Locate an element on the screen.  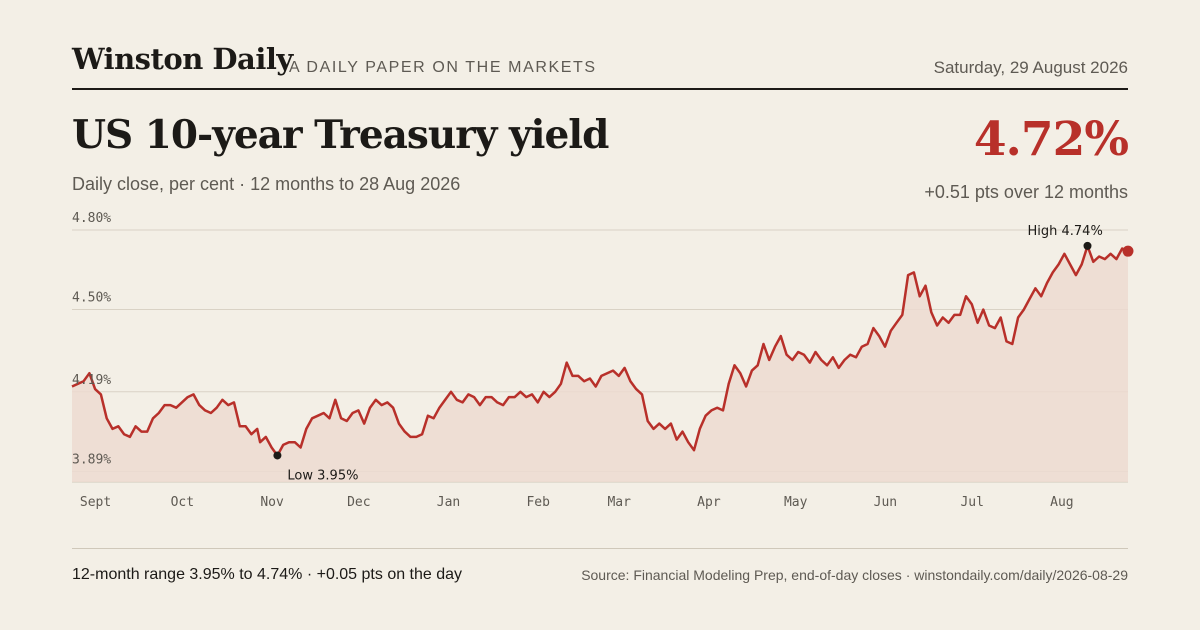
annotation-label: High 4.74% is located at coordinates (1064, 231).